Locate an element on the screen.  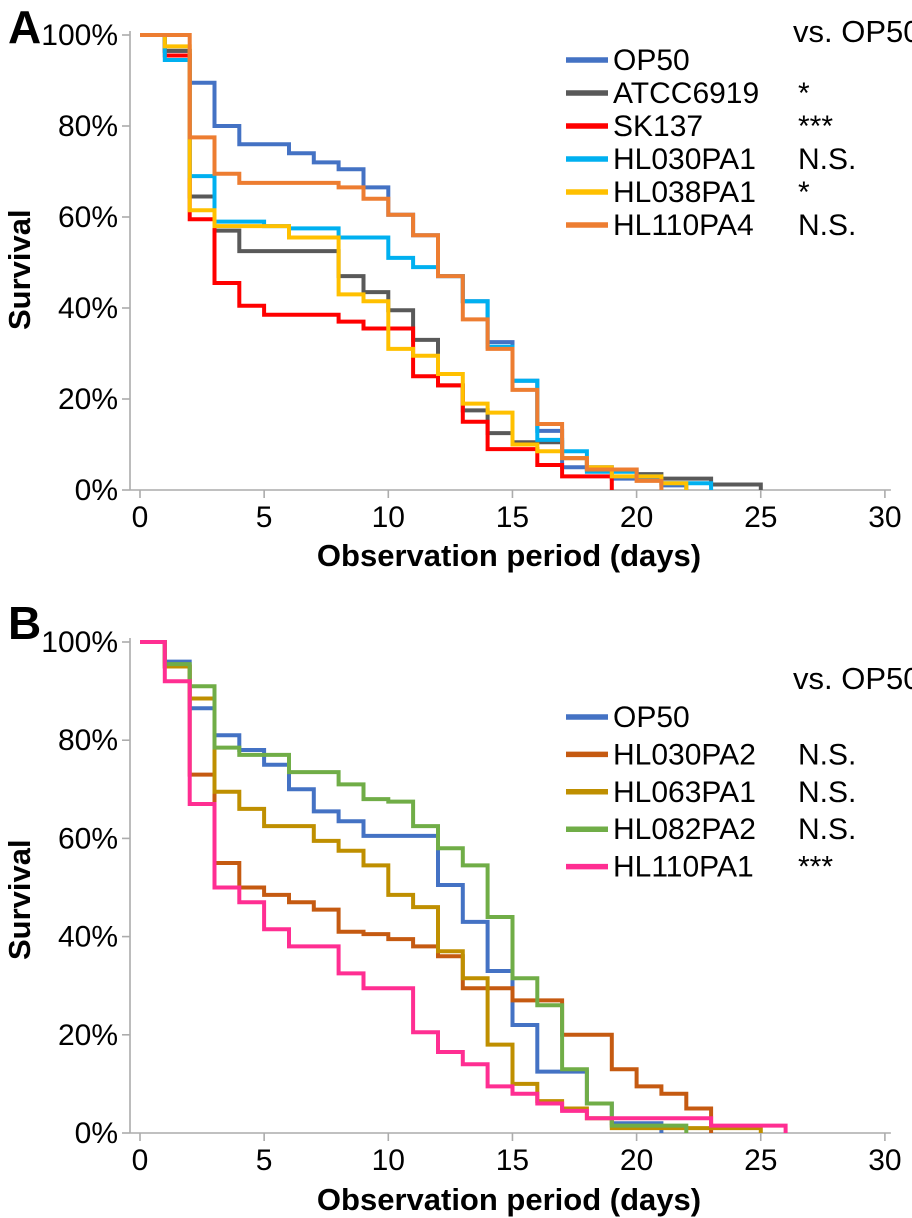
panel-a-significance-hl110pa4: N.S. is located at coordinates (827, 225).